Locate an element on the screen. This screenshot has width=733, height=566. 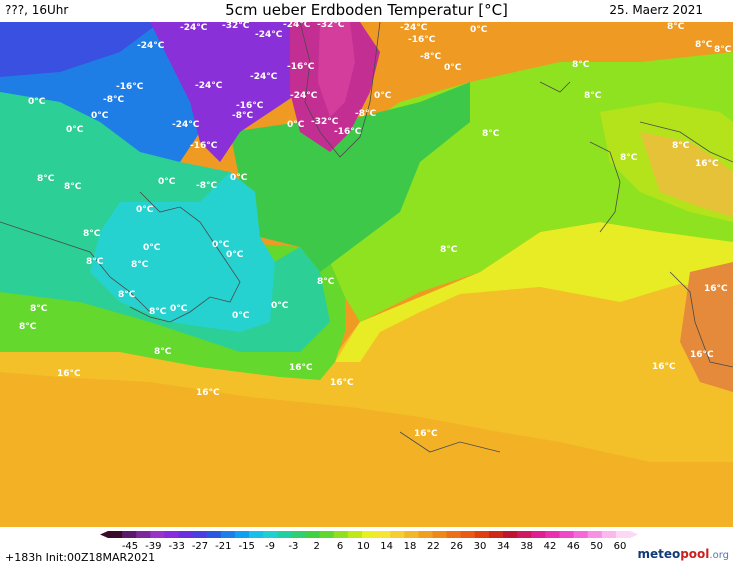
canada-coast is located at coordinates (75, 267).